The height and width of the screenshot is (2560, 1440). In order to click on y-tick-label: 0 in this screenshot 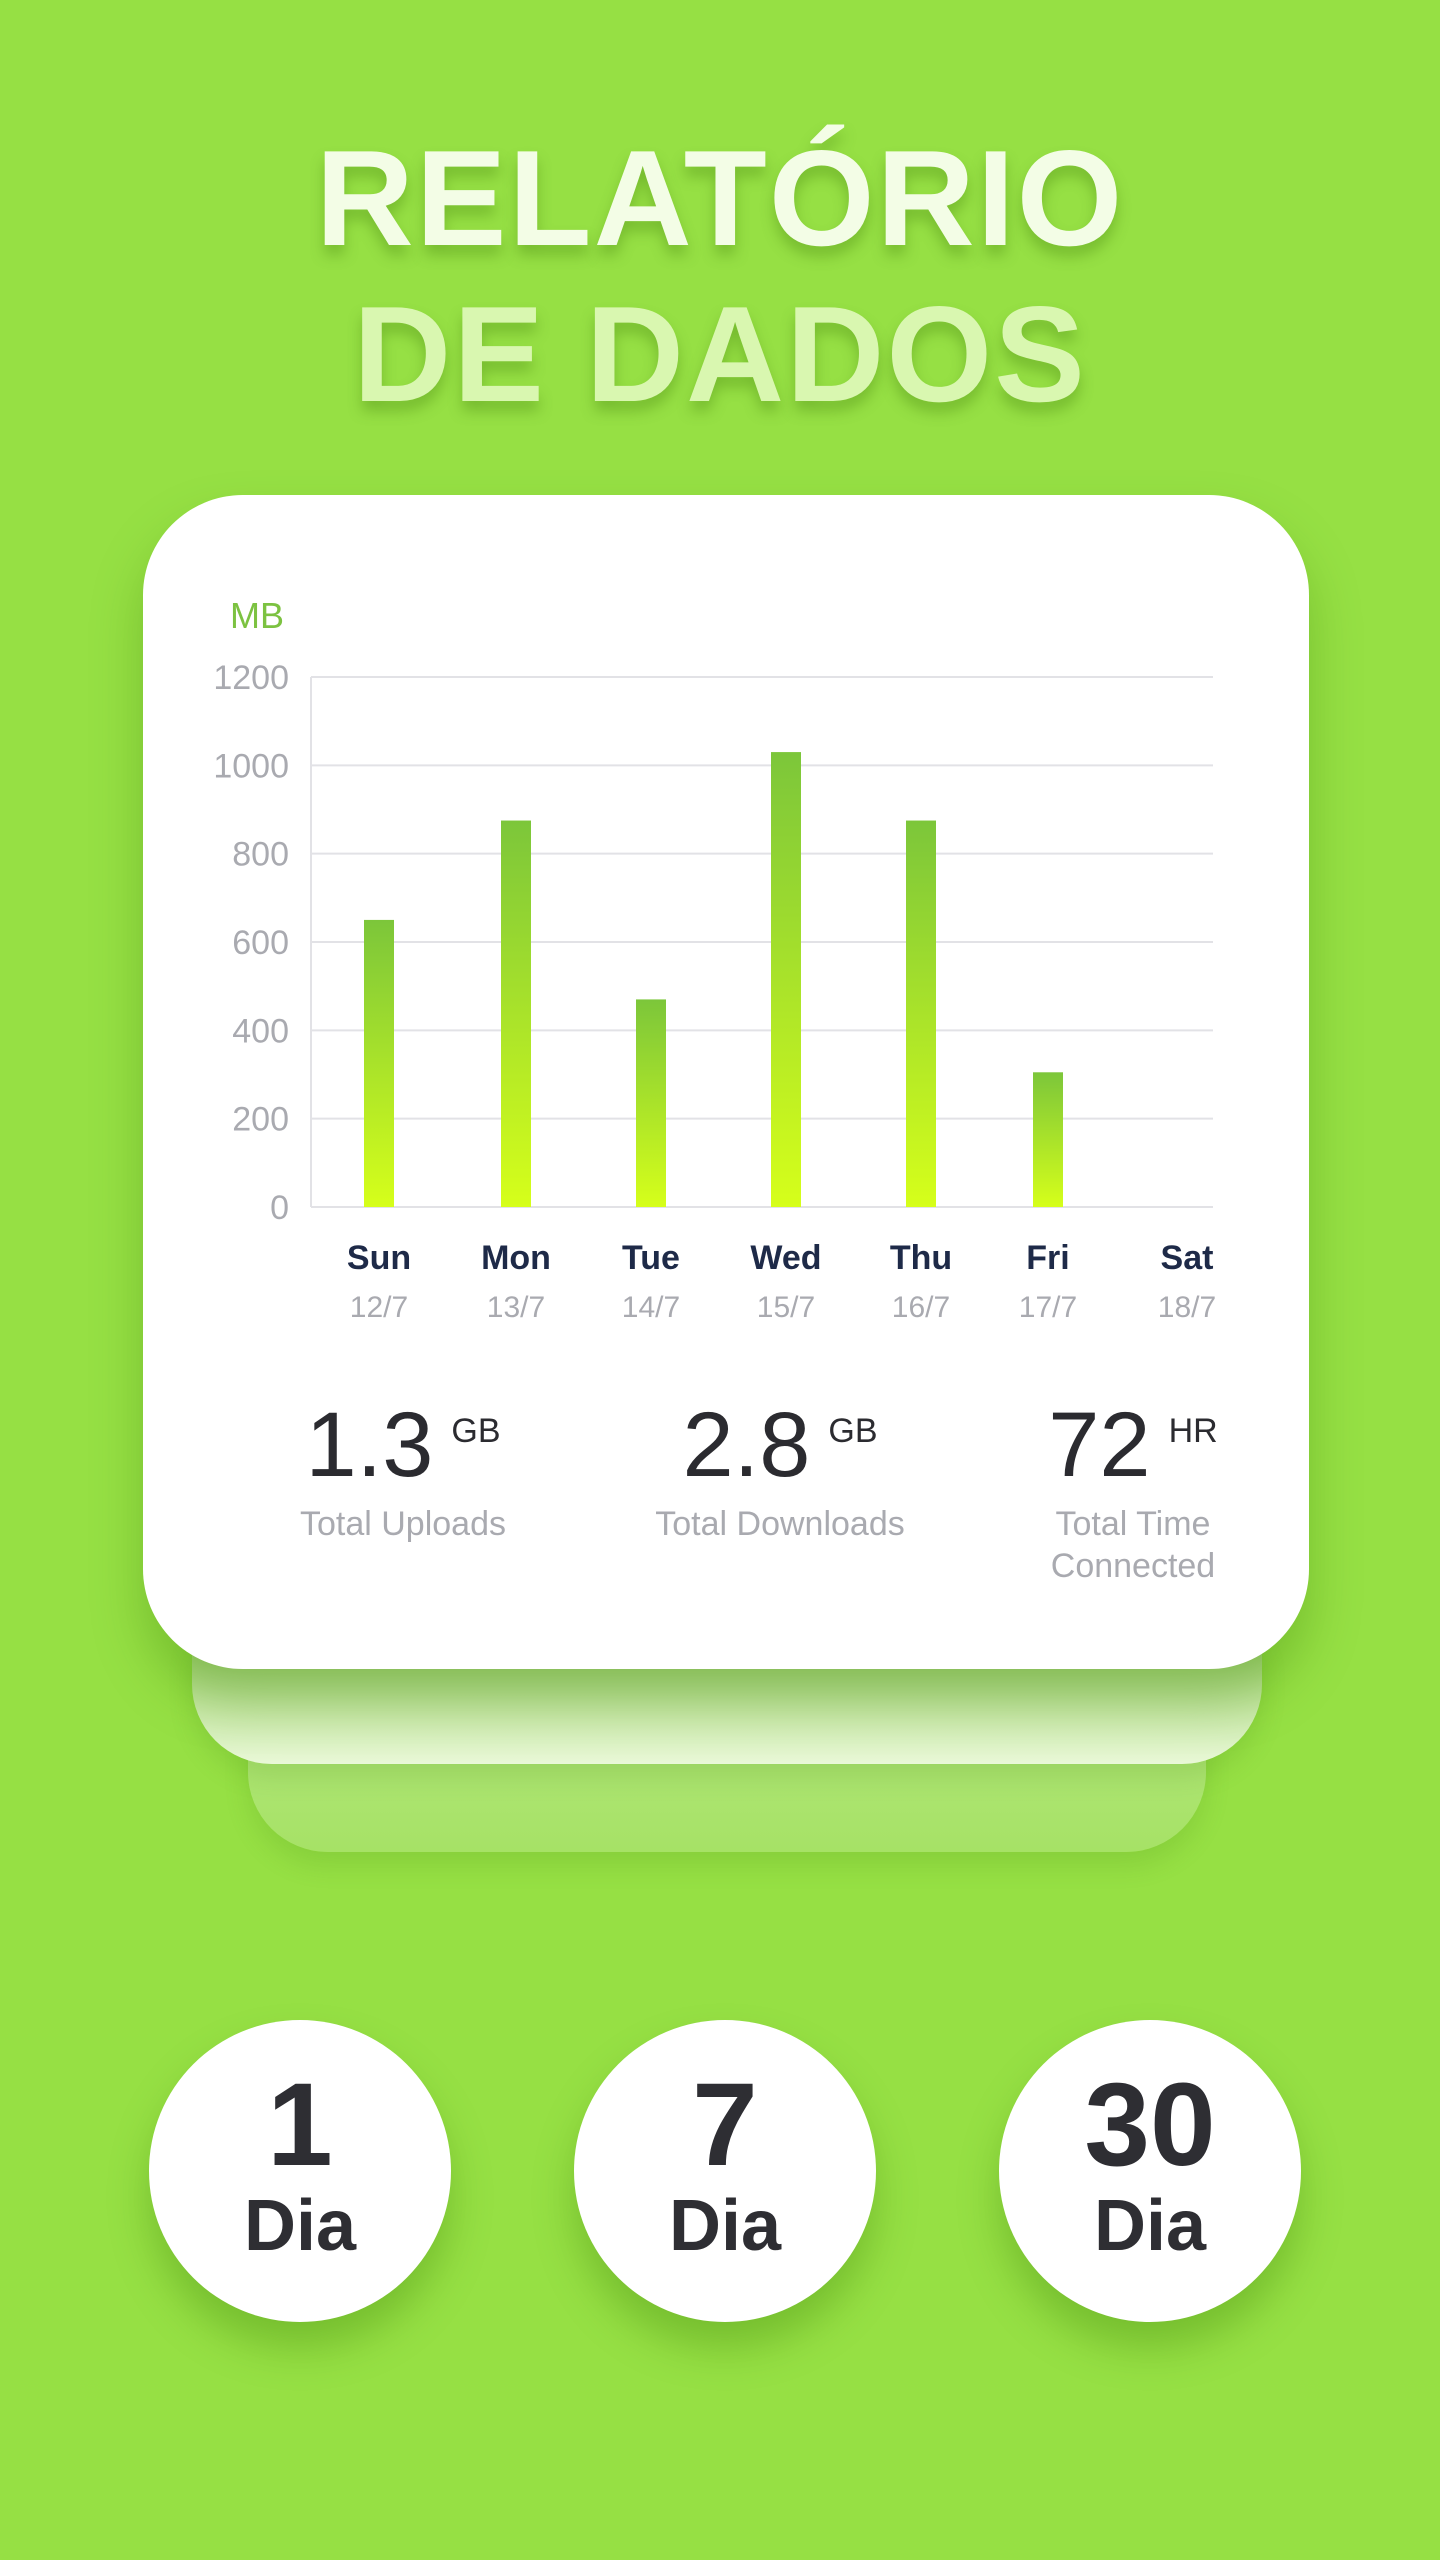, I will do `click(279, 1208)`.